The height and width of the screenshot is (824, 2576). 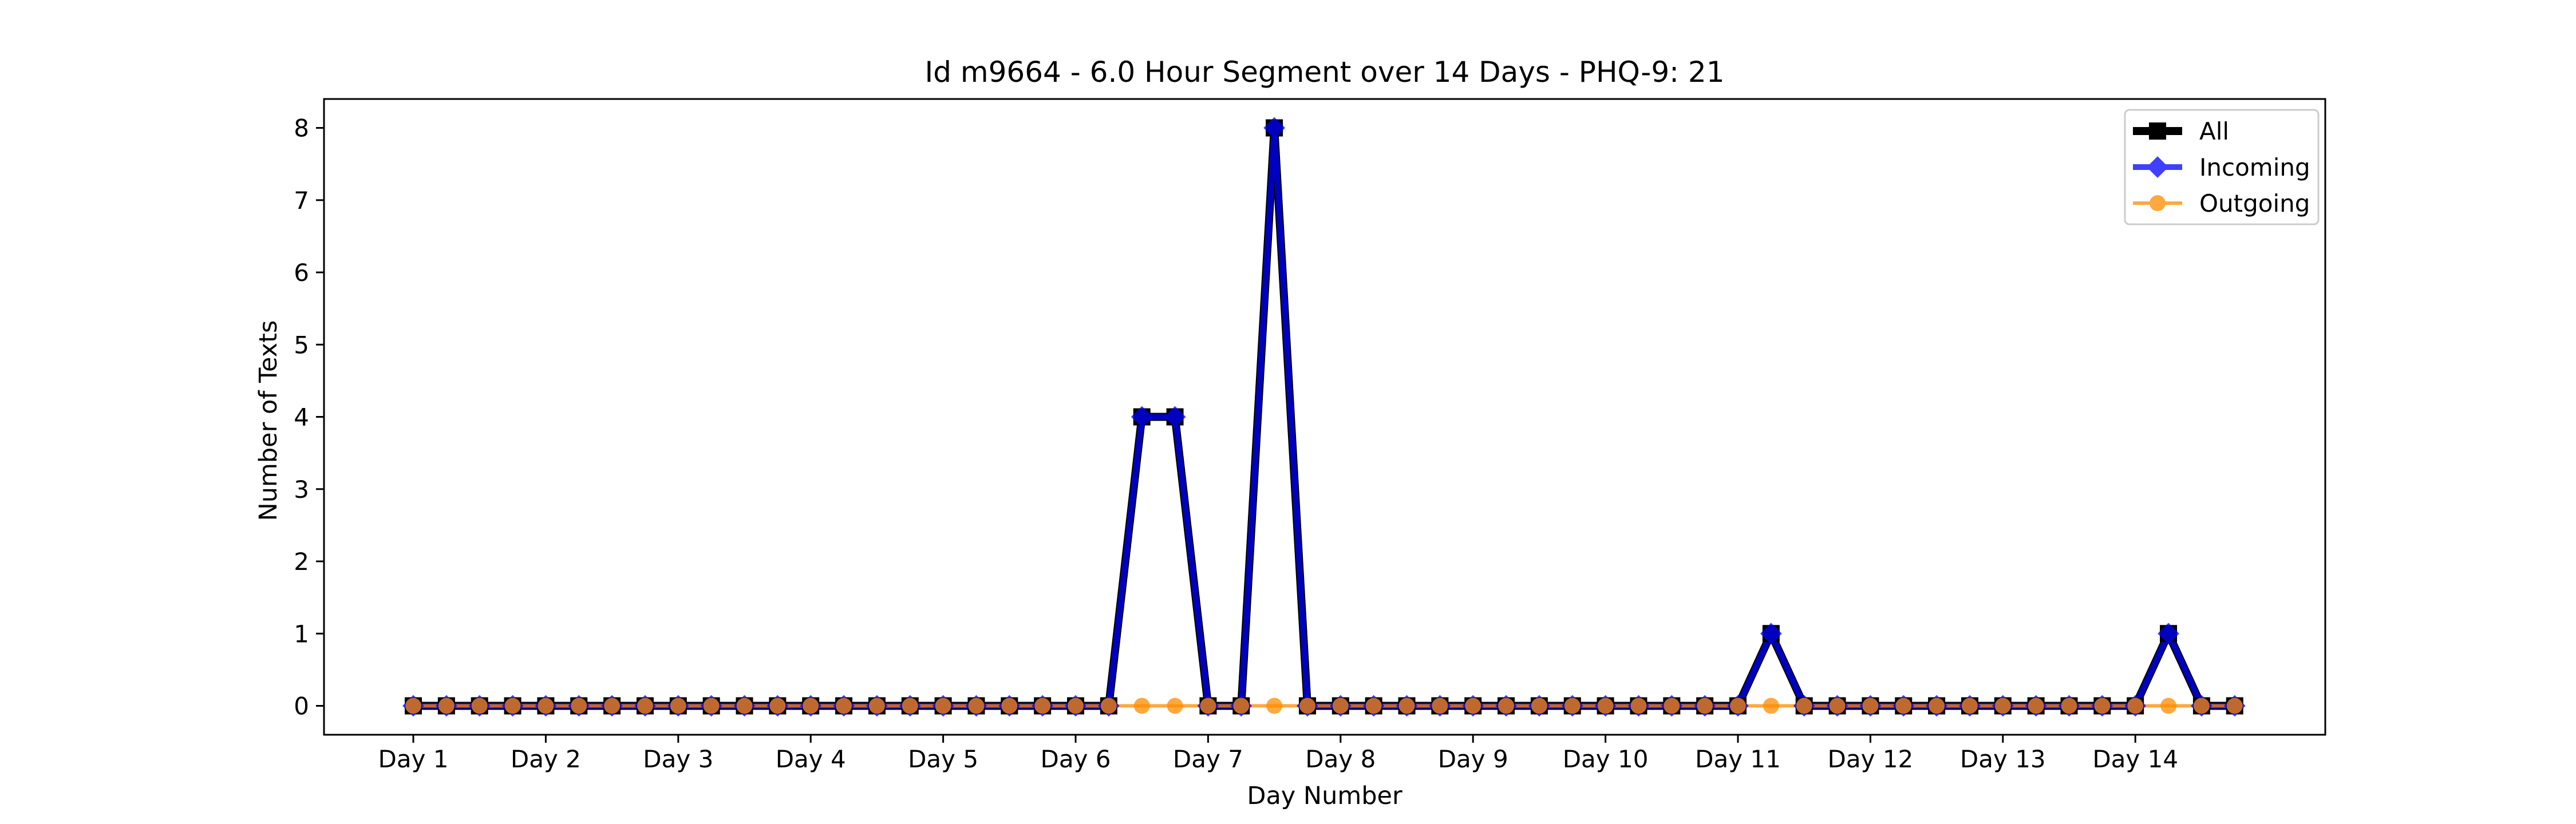 What do you see at coordinates (811, 759) in the screenshot?
I see `x-tick-label: Day 4` at bounding box center [811, 759].